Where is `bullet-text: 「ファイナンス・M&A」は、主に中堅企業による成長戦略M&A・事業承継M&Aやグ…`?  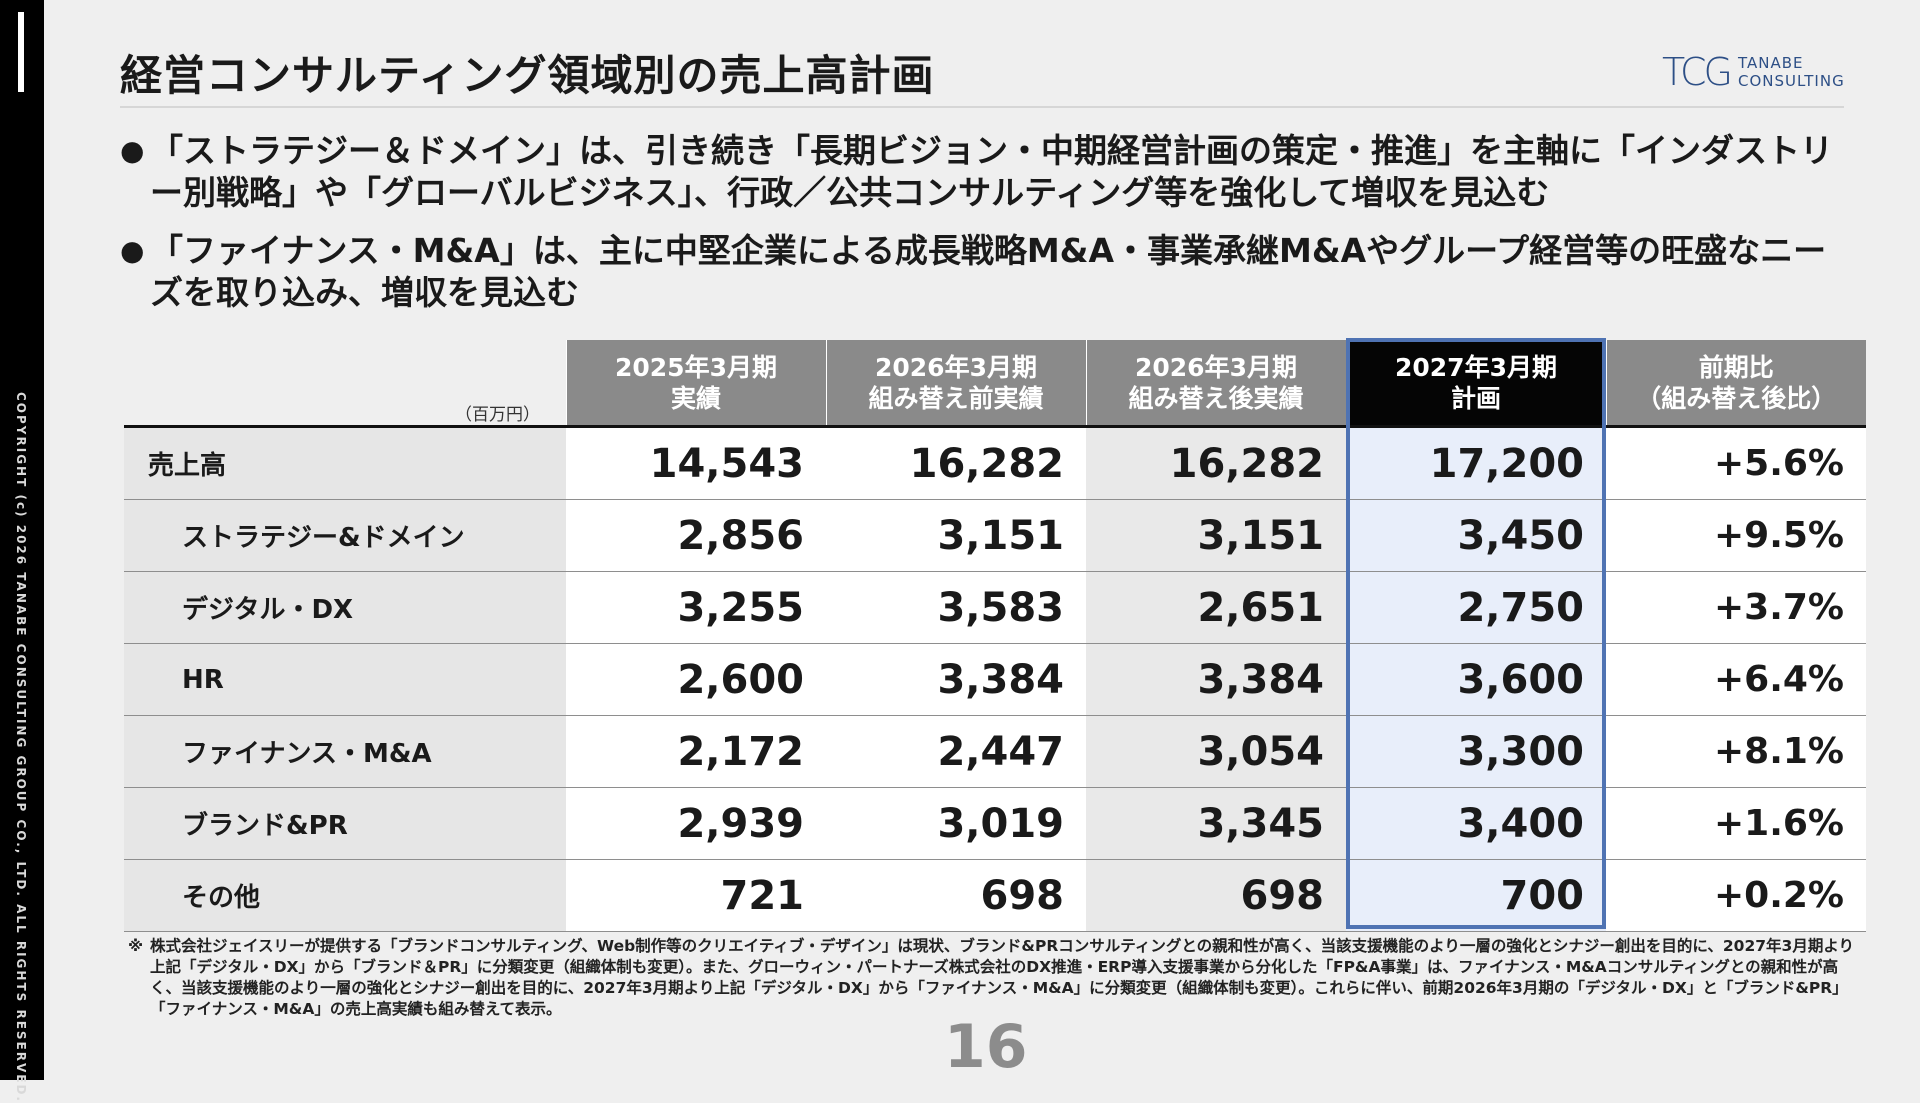 bullet-text: 「ファイナンス・M&A」は、主に中堅企業による成長戦略M&A・事業承継M&Aやグ… is located at coordinates (988, 271).